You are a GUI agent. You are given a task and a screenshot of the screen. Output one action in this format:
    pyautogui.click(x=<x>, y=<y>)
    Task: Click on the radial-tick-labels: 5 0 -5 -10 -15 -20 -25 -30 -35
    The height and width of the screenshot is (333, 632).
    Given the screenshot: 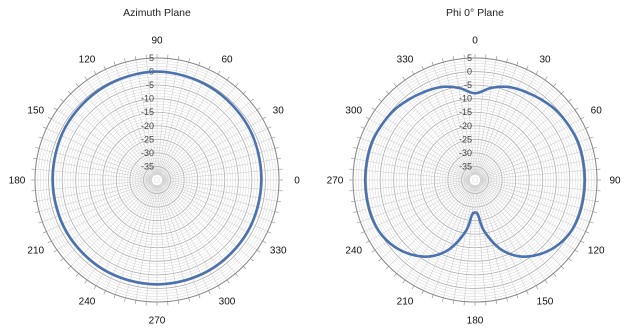 What is the action you would take?
    pyautogui.click(x=465, y=112)
    